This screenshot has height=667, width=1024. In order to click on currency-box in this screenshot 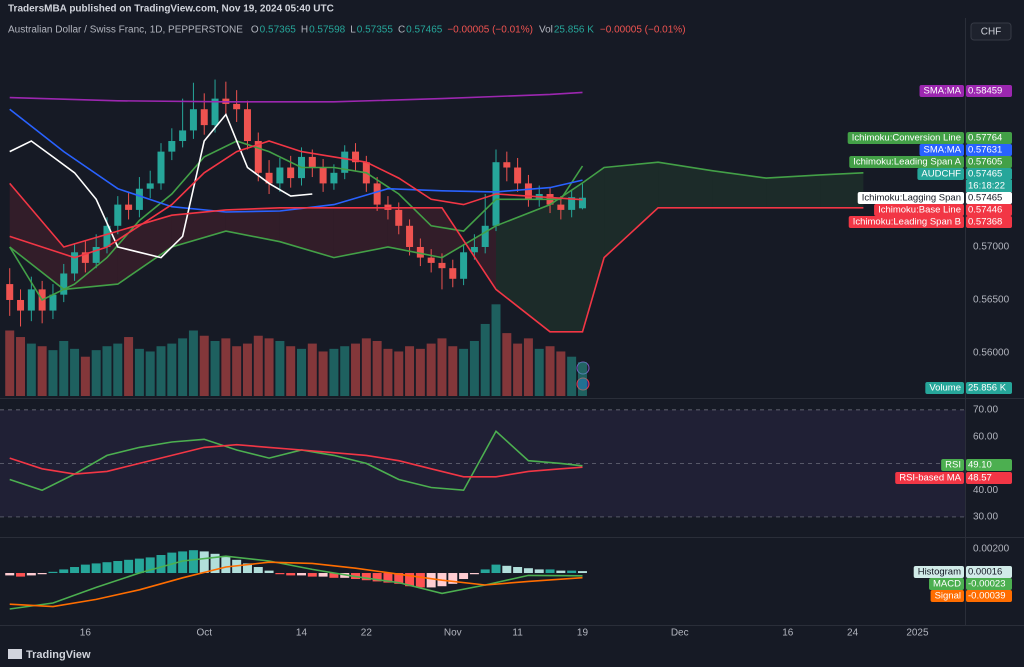, I will do `click(991, 31)`.